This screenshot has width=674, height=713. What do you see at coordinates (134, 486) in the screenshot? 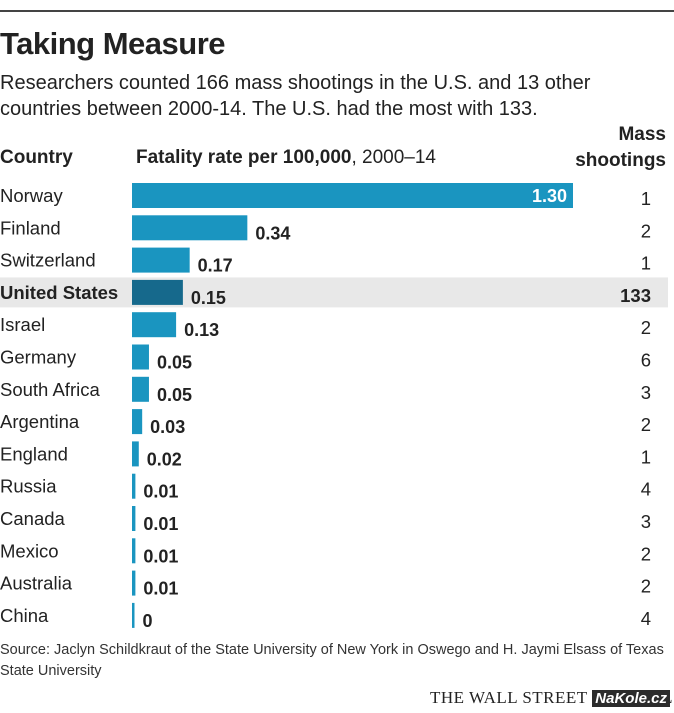
I see `bar-russia` at bounding box center [134, 486].